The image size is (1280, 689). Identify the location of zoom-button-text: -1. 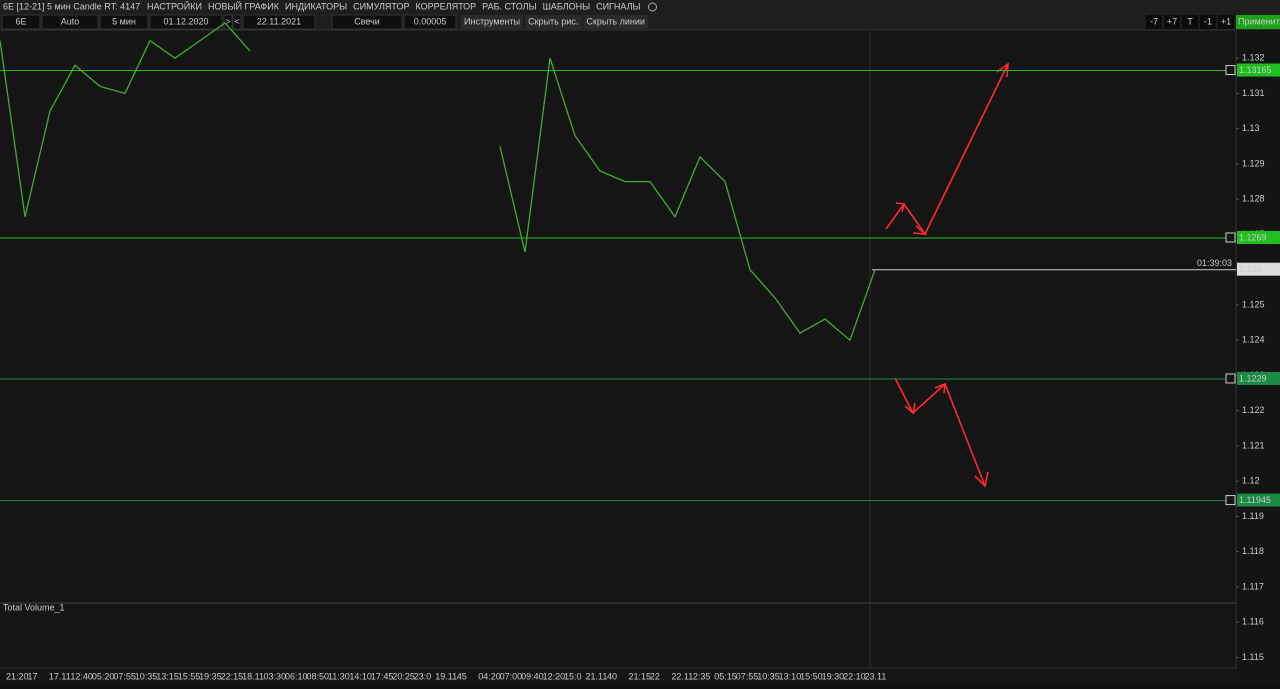
(1208, 21).